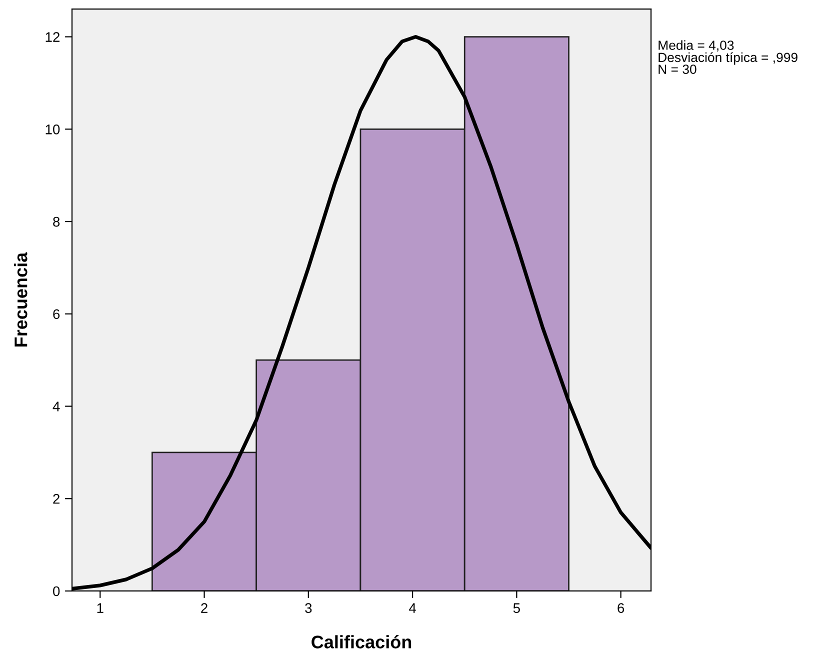 The height and width of the screenshot is (649, 822). Describe the element at coordinates (56, 499) in the screenshot. I see `y-tick-label: 2` at that location.